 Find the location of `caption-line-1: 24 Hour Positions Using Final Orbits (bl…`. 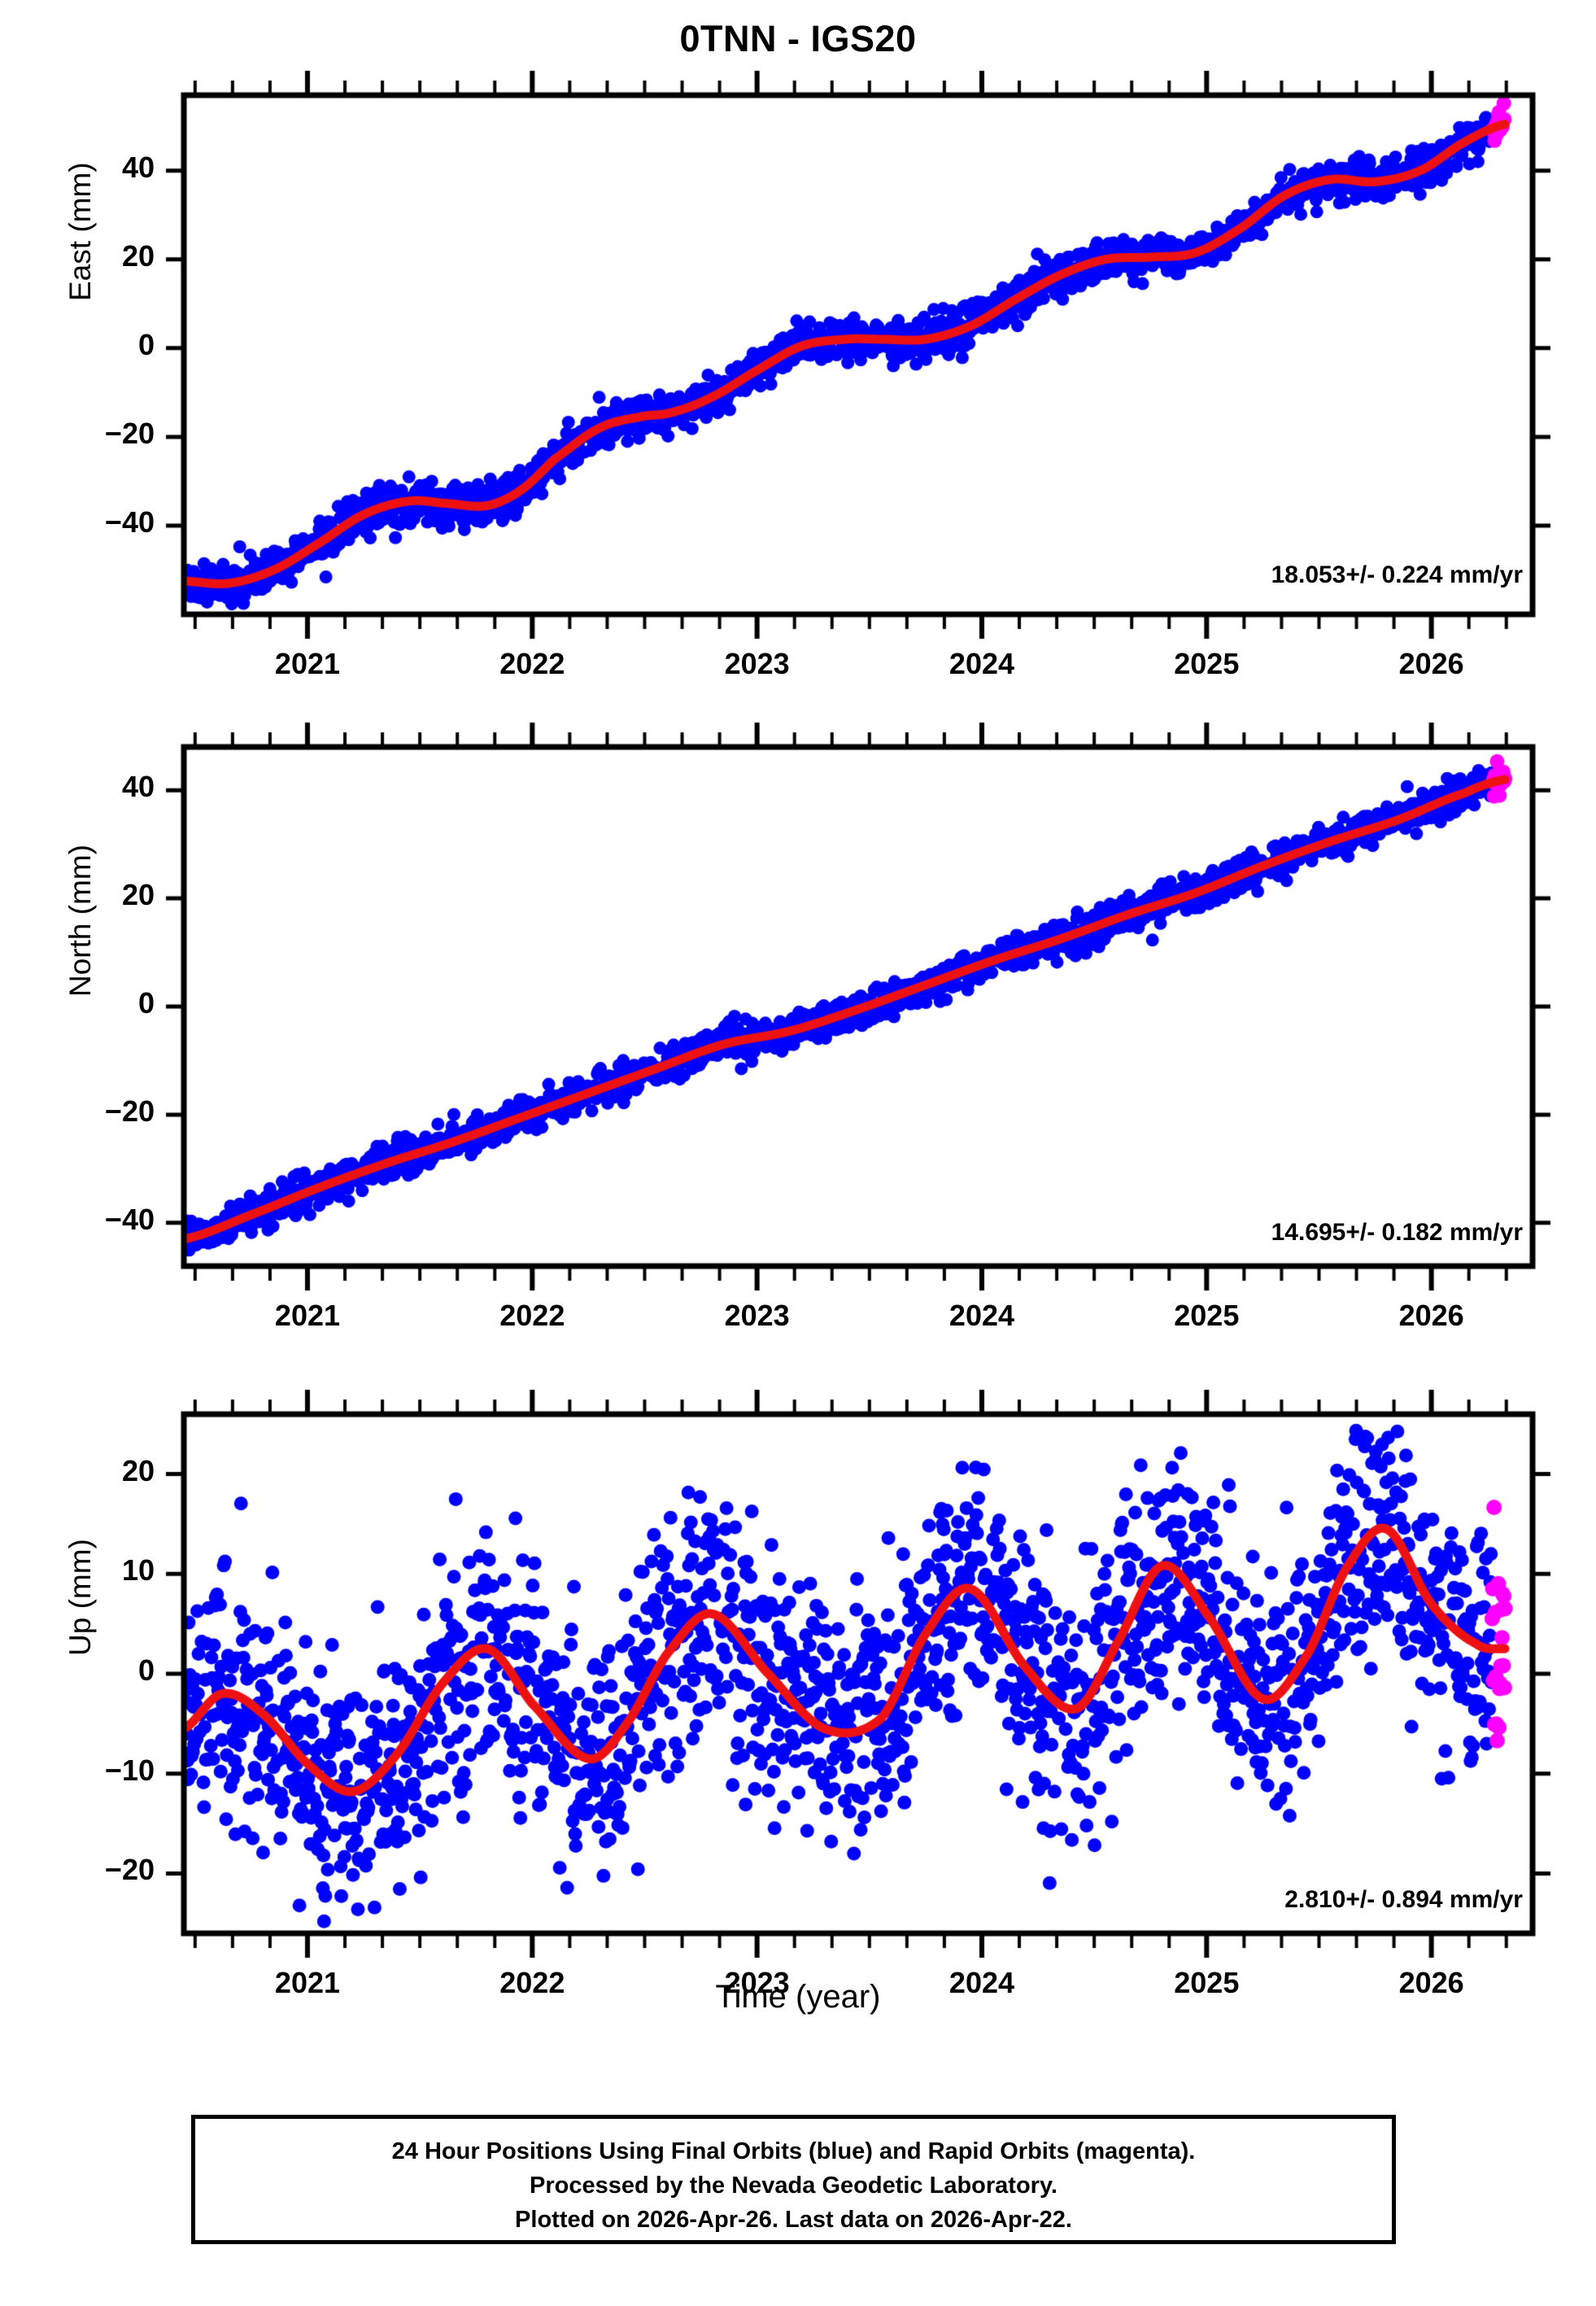

caption-line-1: 24 Hour Positions Using Final Orbits (bl… is located at coordinates (793, 2151).